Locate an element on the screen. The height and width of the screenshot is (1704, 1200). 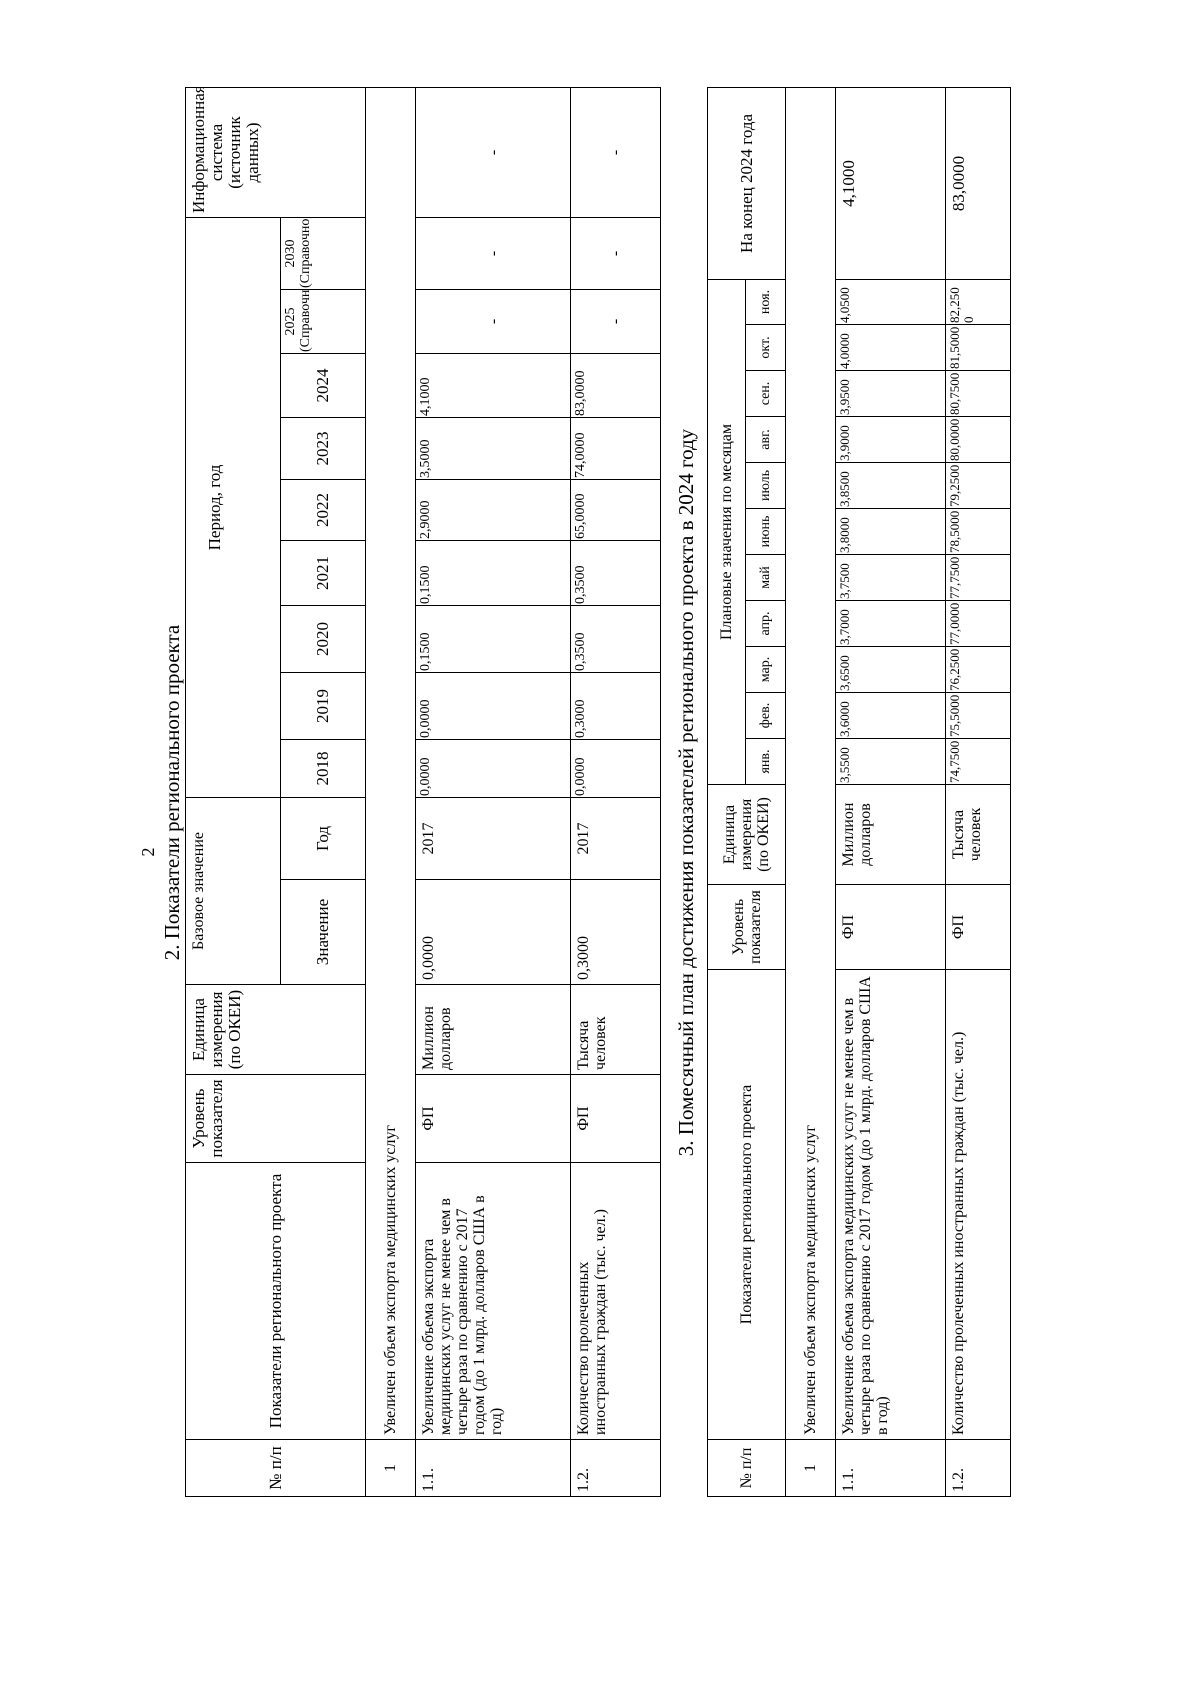
row-base-value: 0,3000 is located at coordinates (615, 932).